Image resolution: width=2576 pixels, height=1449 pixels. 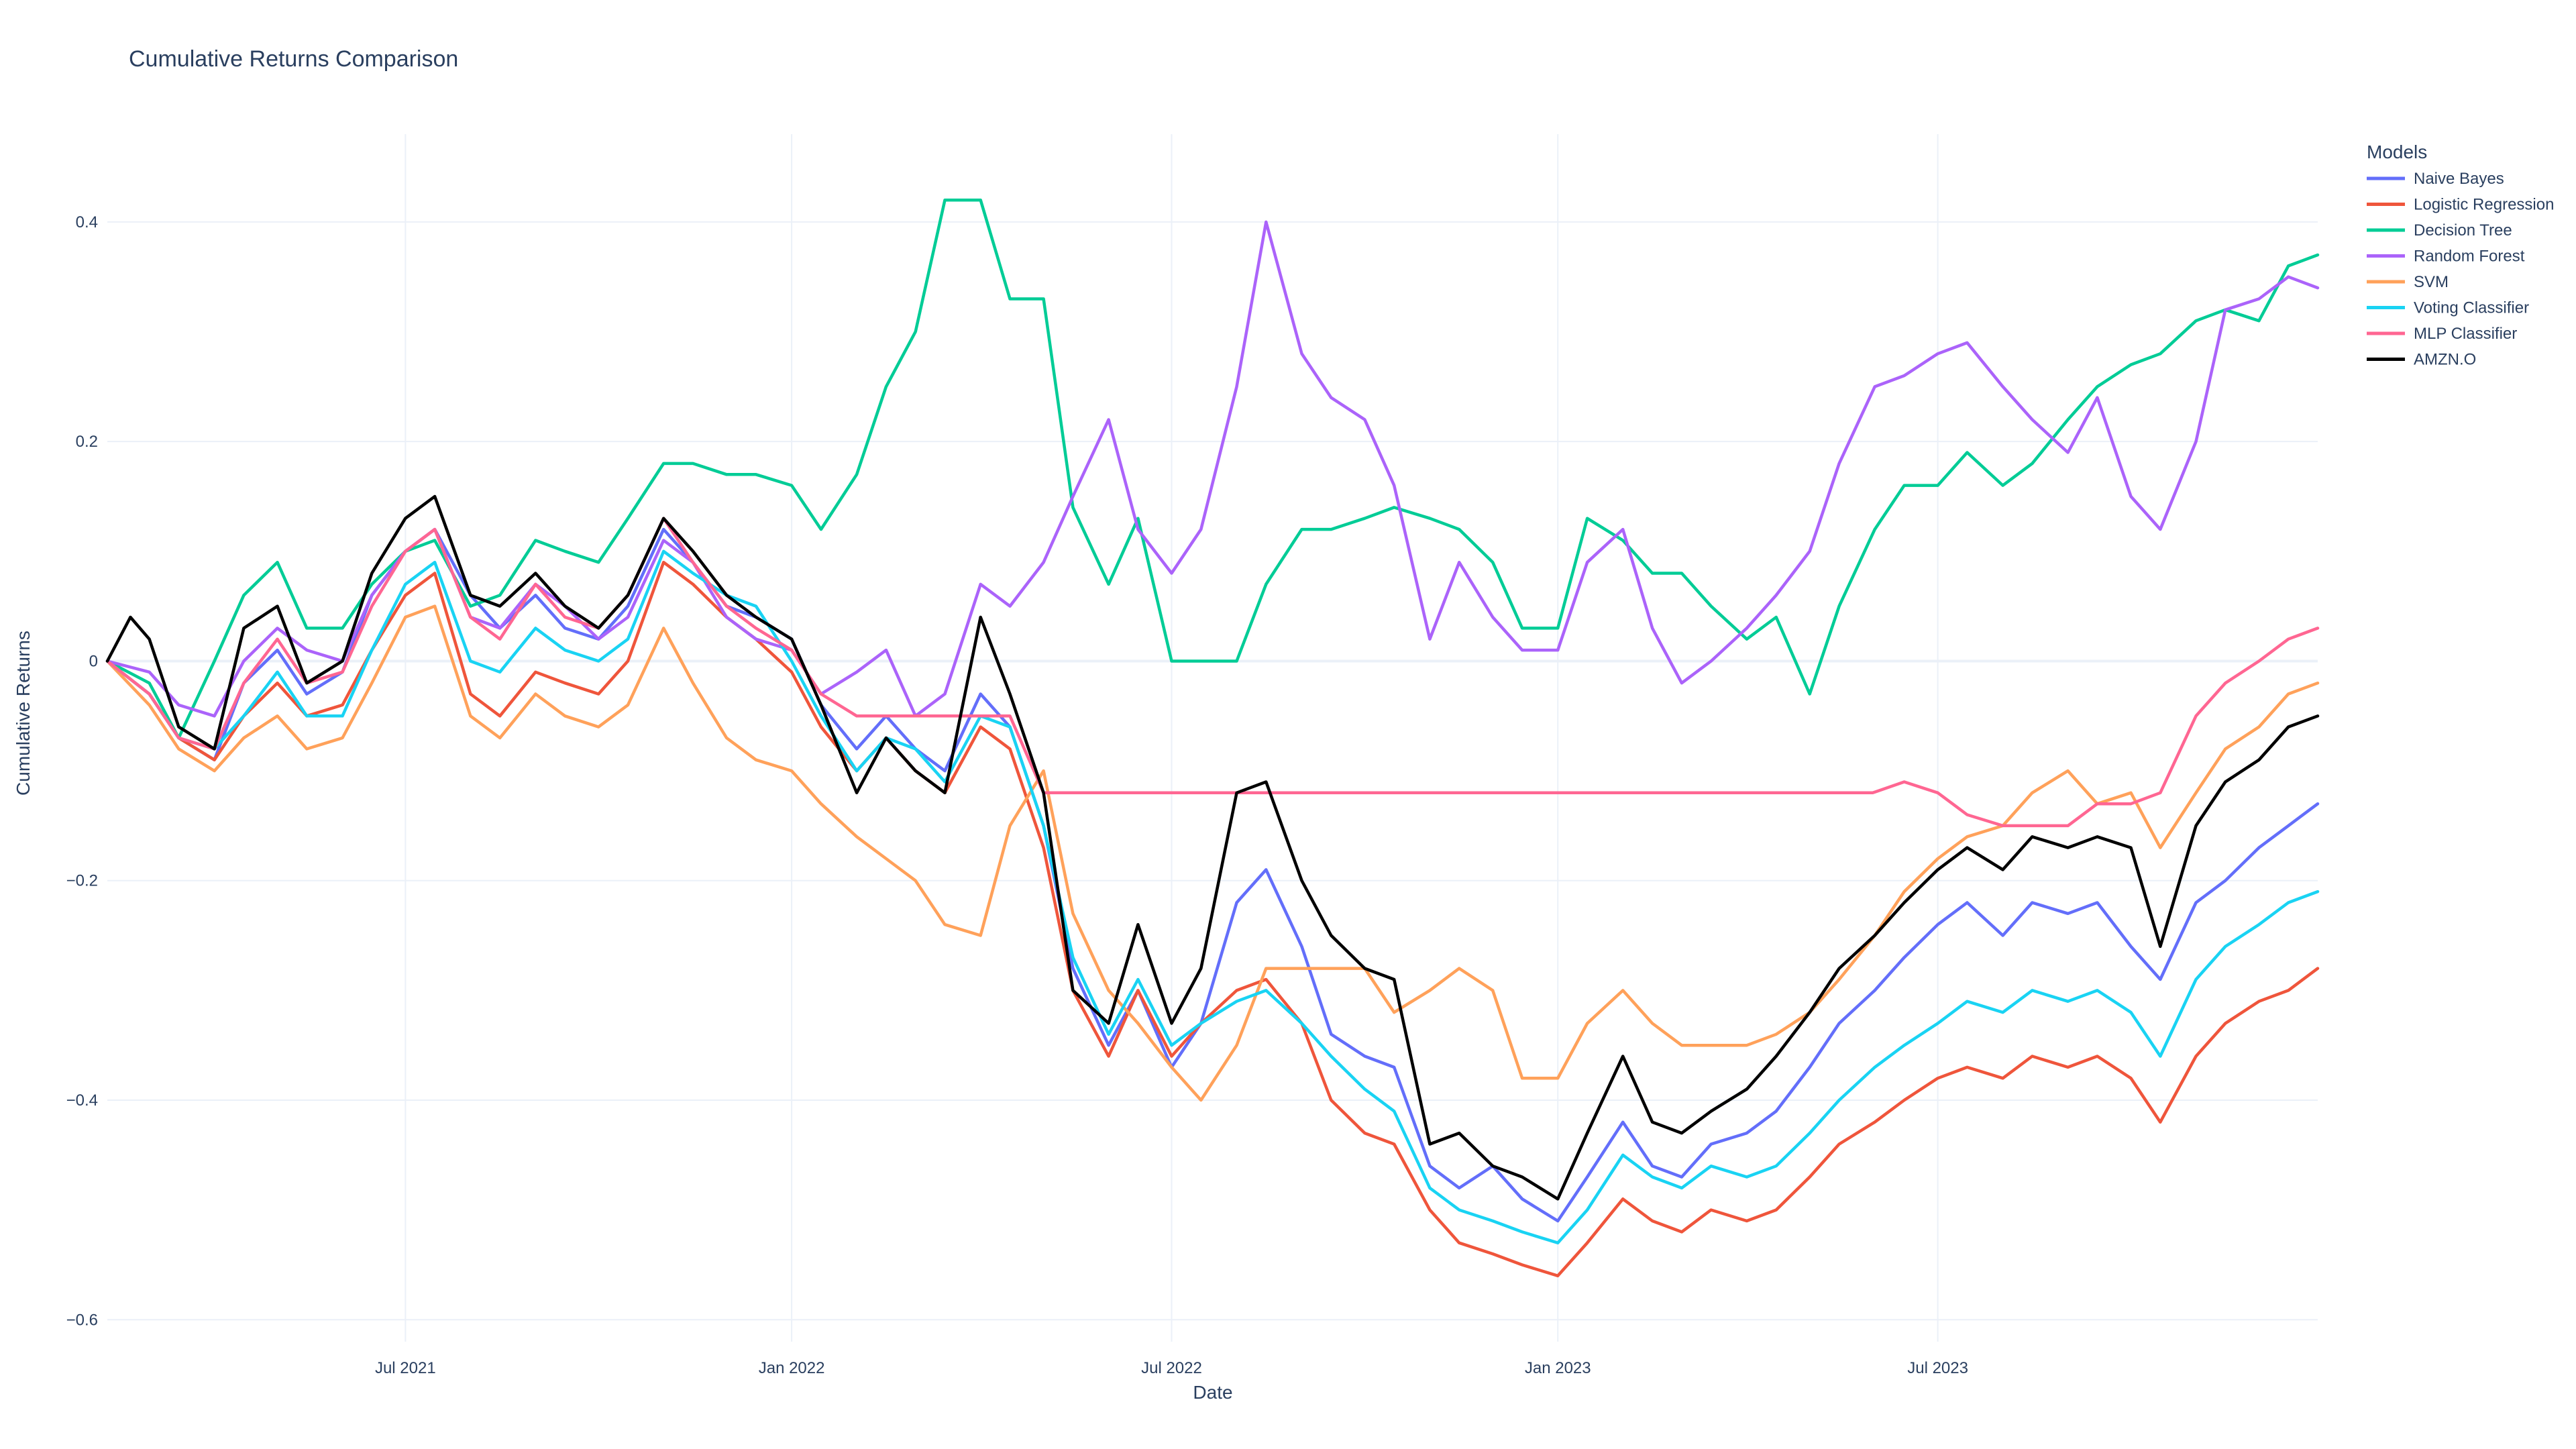 What do you see at coordinates (1558, 1368) in the screenshot?
I see `x-tick-label: Jan 2023` at bounding box center [1558, 1368].